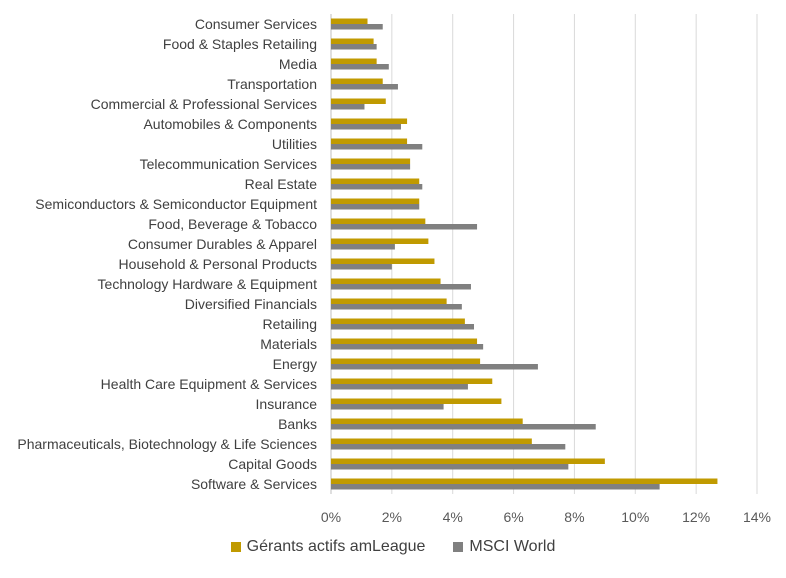 The height and width of the screenshot is (578, 786). I want to click on category-label: Energy, so click(295, 364).